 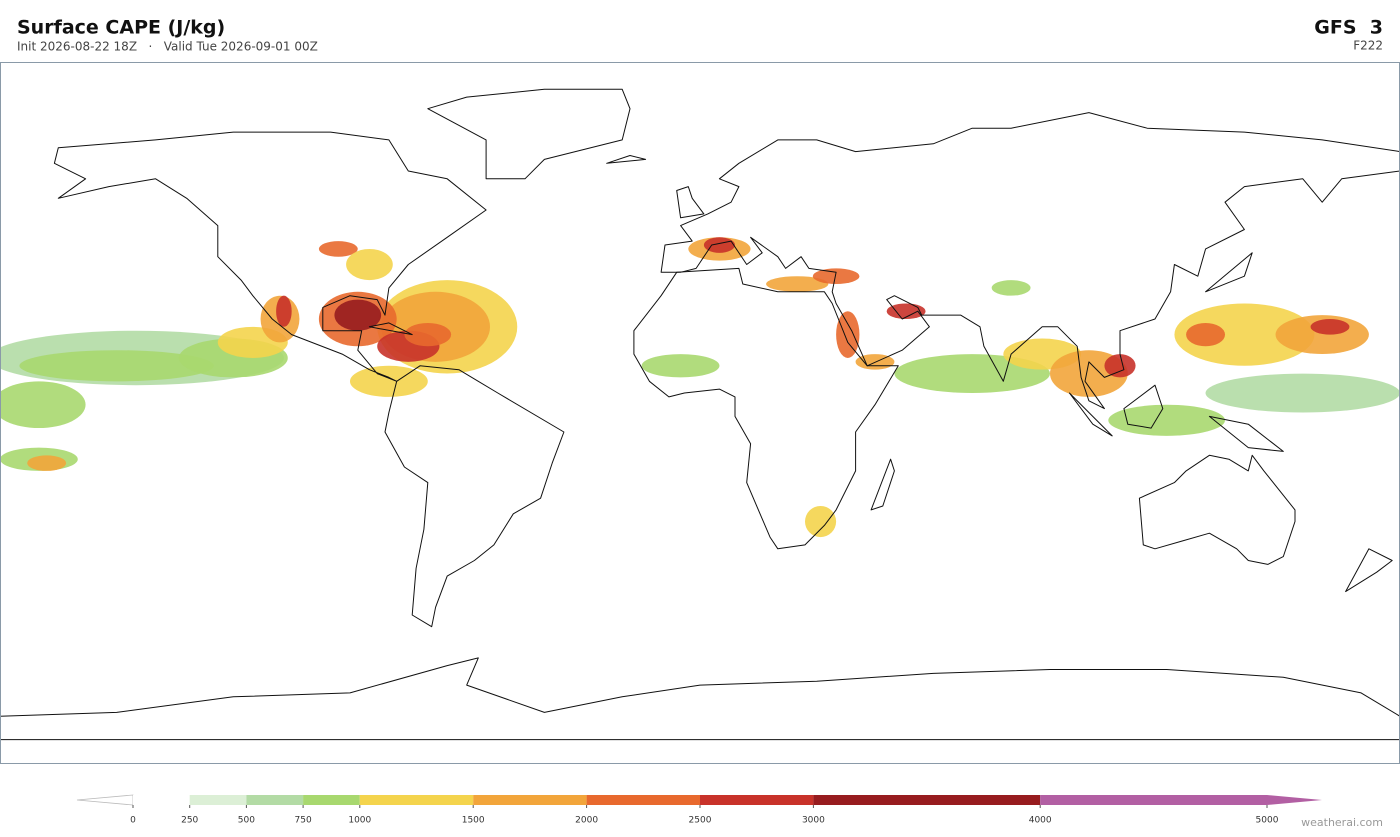 What do you see at coordinates (246, 821) in the screenshot?
I see `colorbar-tick-label: 500` at bounding box center [246, 821].